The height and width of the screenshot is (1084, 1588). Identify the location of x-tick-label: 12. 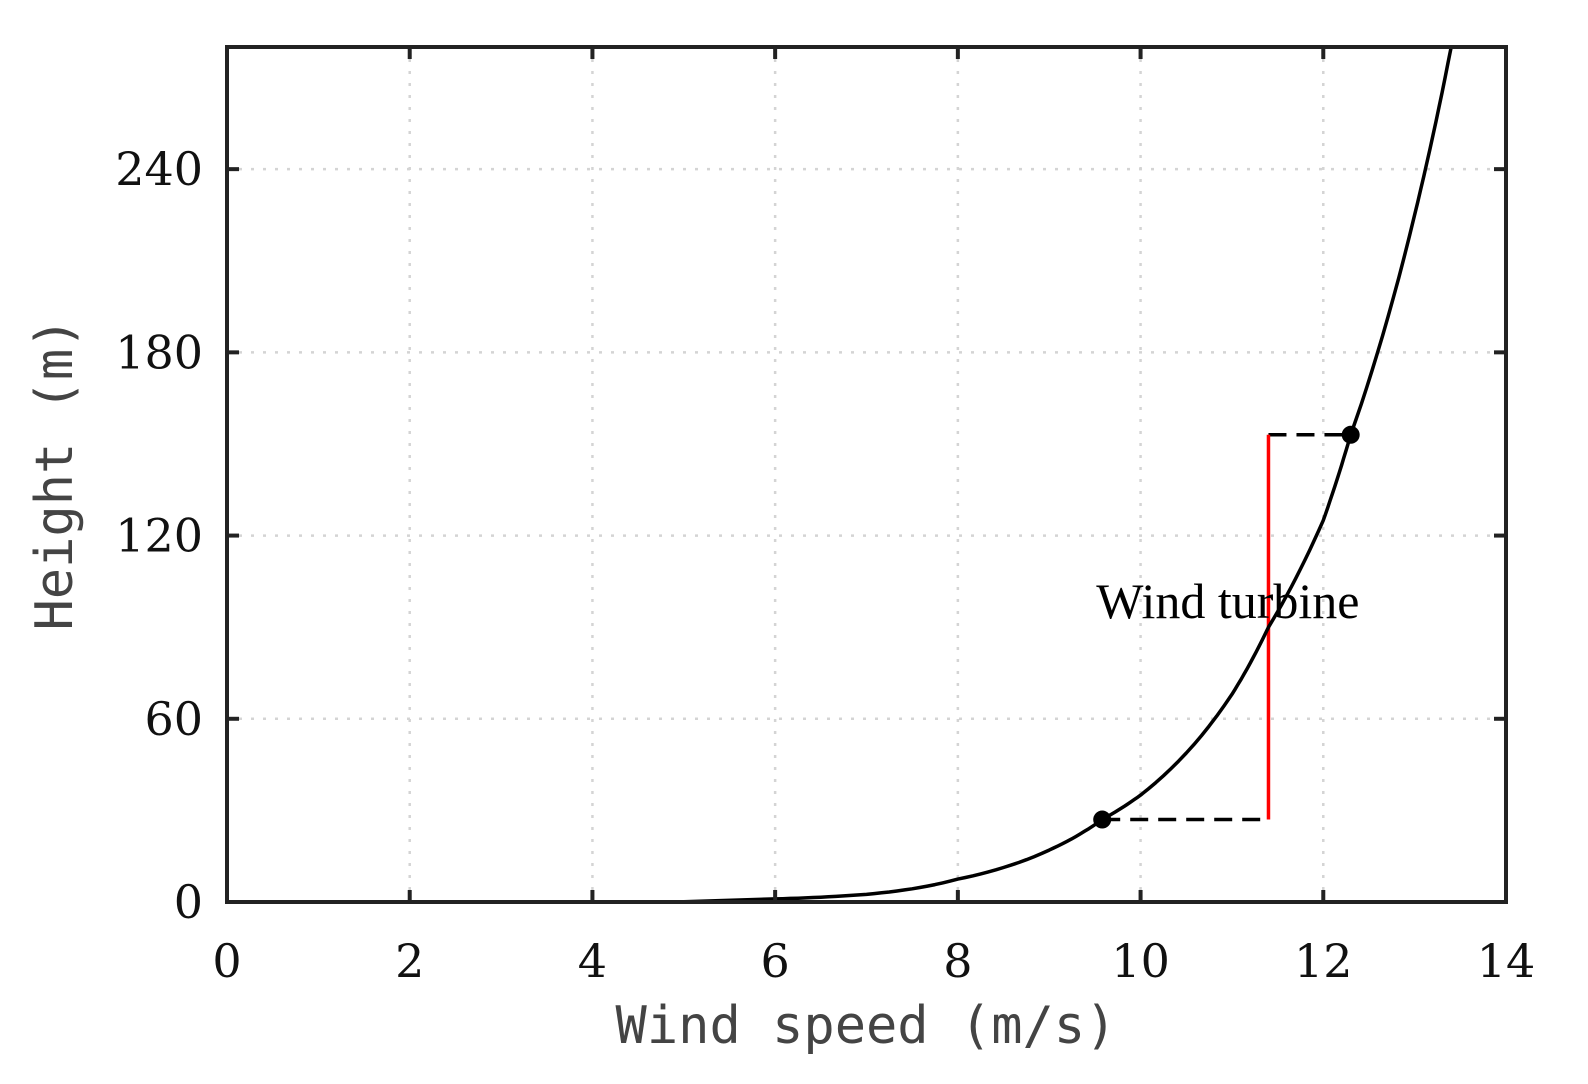
(1323, 961).